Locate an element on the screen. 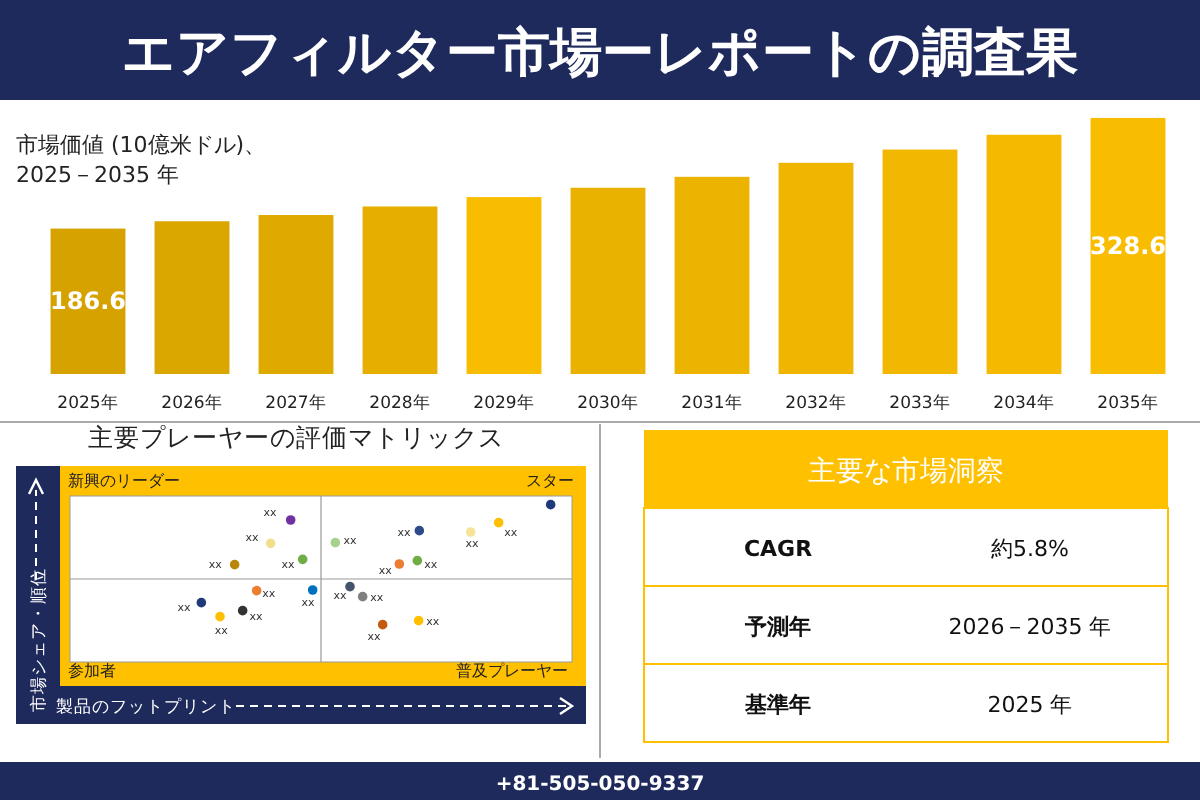 Image resolution: width=1200 pixels, height=800 pixels. text: 主要プレーヤーの評価マトリックス is located at coordinates (296, 437).